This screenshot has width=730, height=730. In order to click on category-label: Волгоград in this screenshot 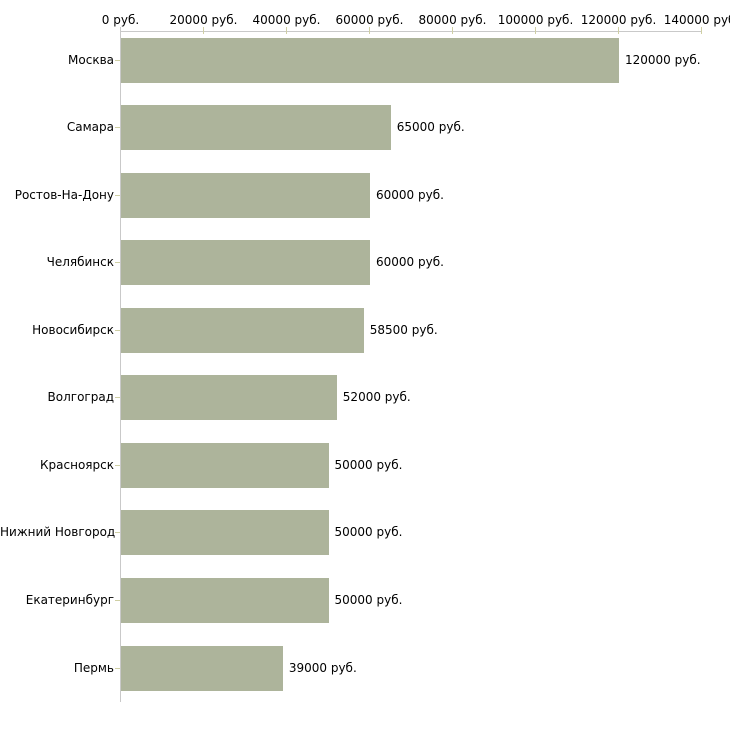, I will do `click(80, 397)`.